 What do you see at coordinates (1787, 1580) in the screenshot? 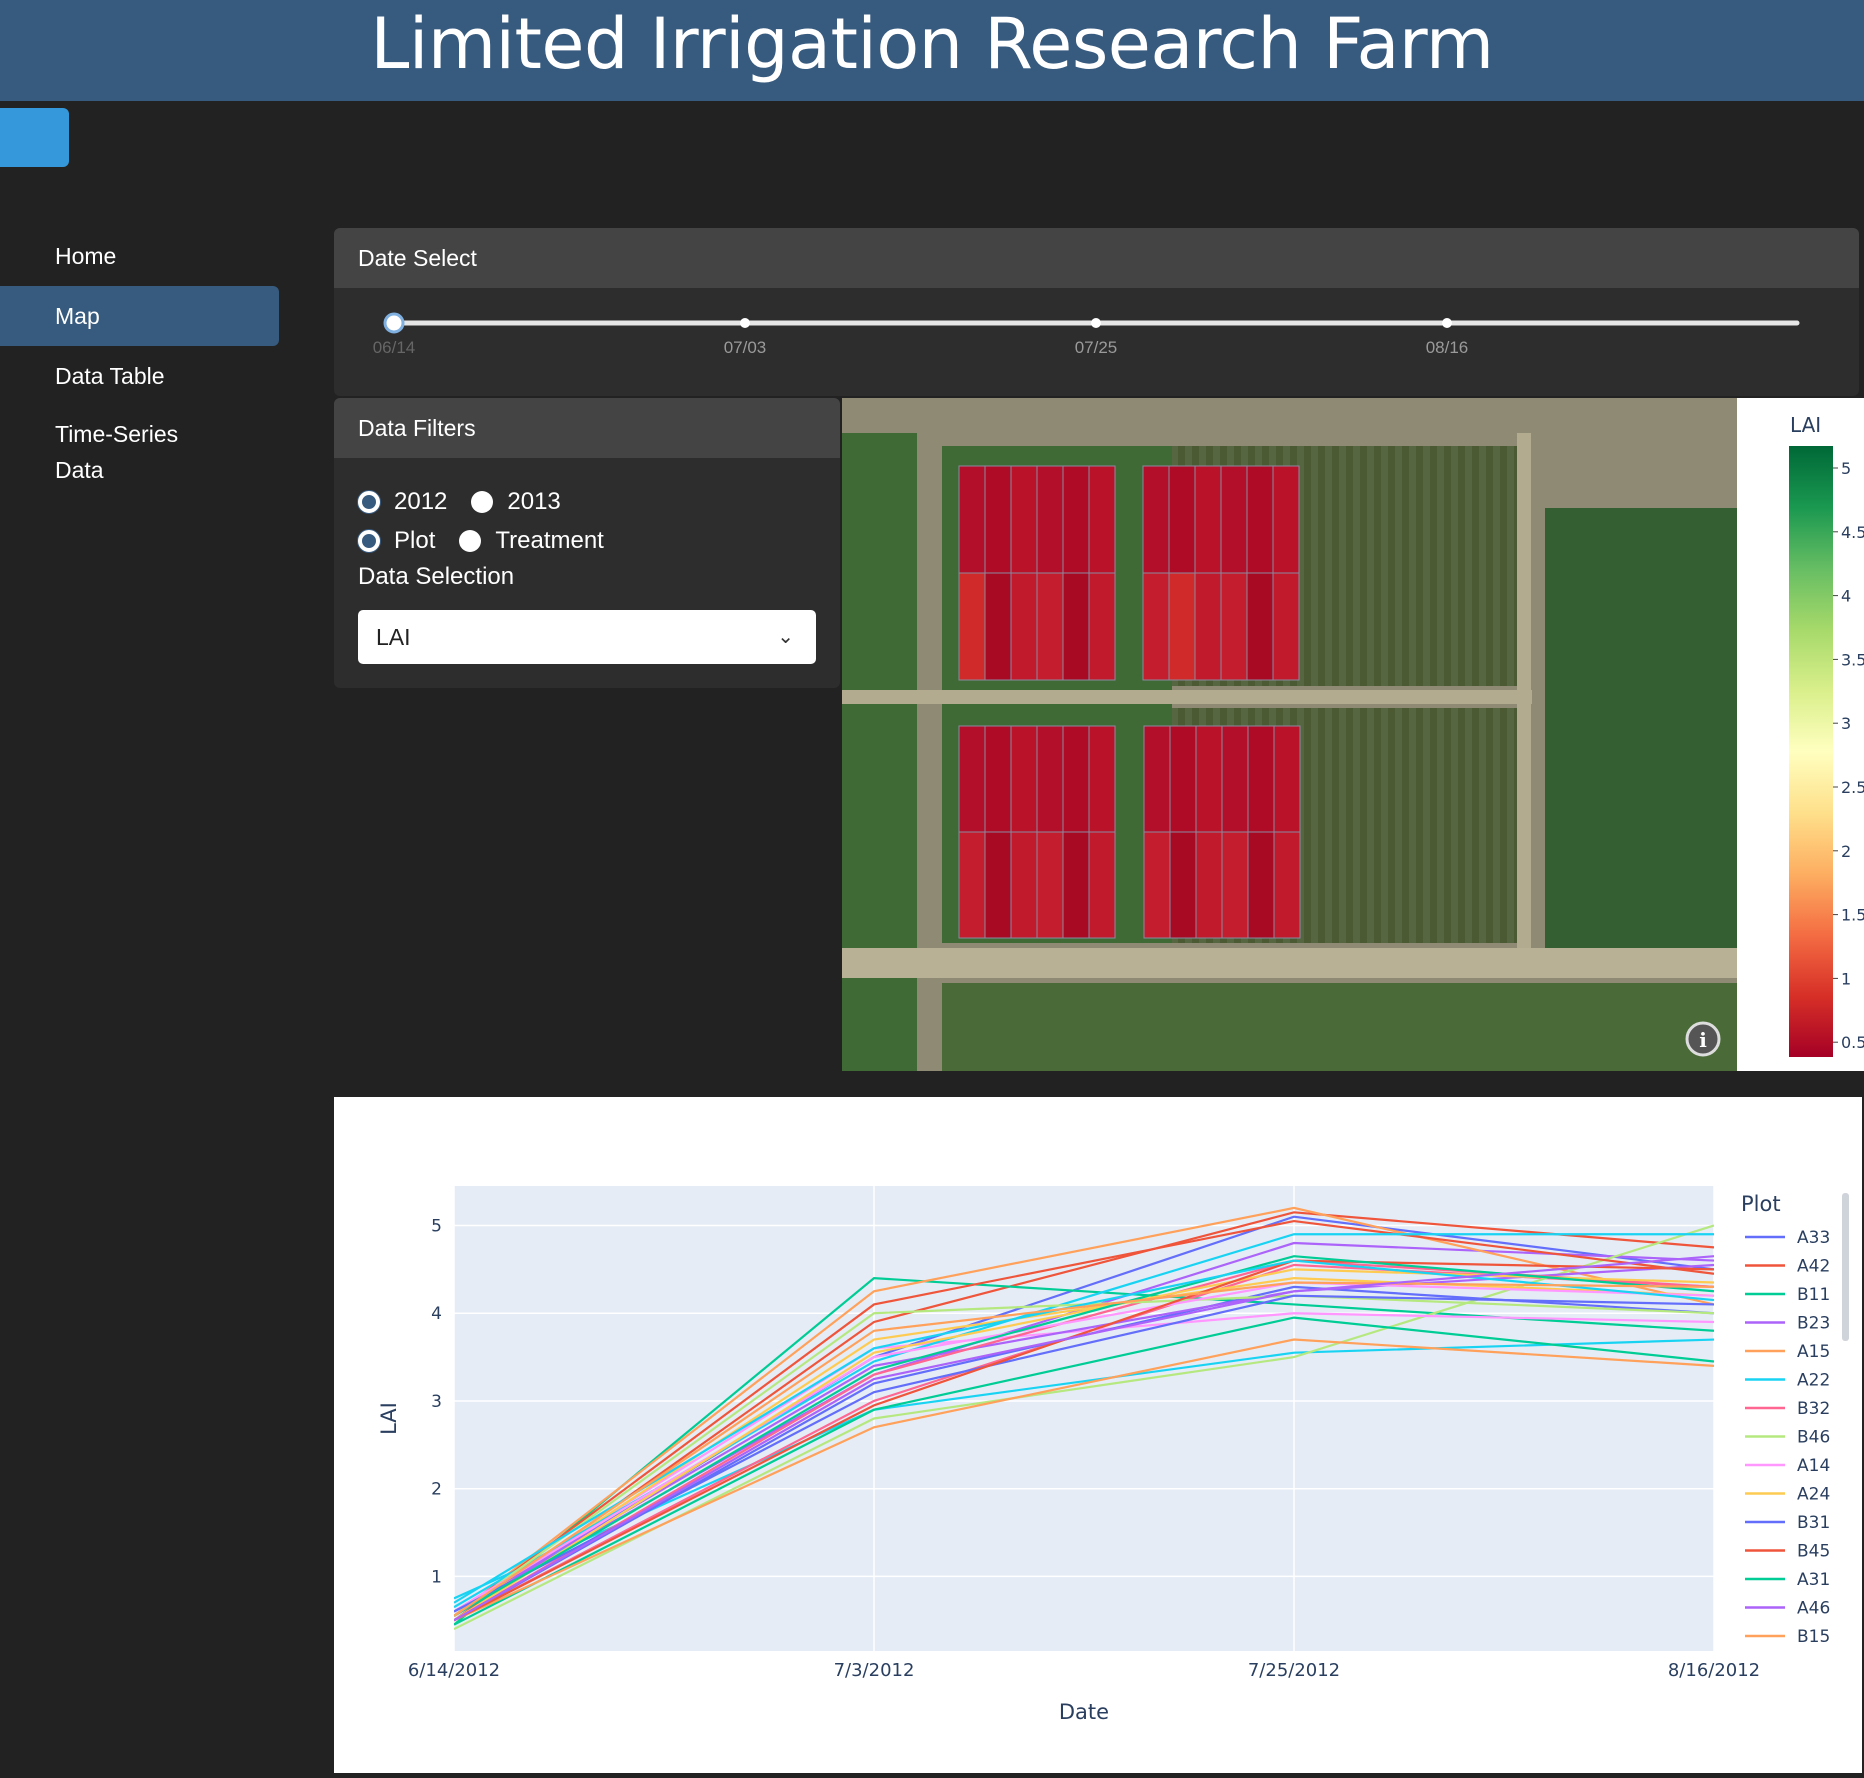
I see `legend-item: A31` at bounding box center [1787, 1580].